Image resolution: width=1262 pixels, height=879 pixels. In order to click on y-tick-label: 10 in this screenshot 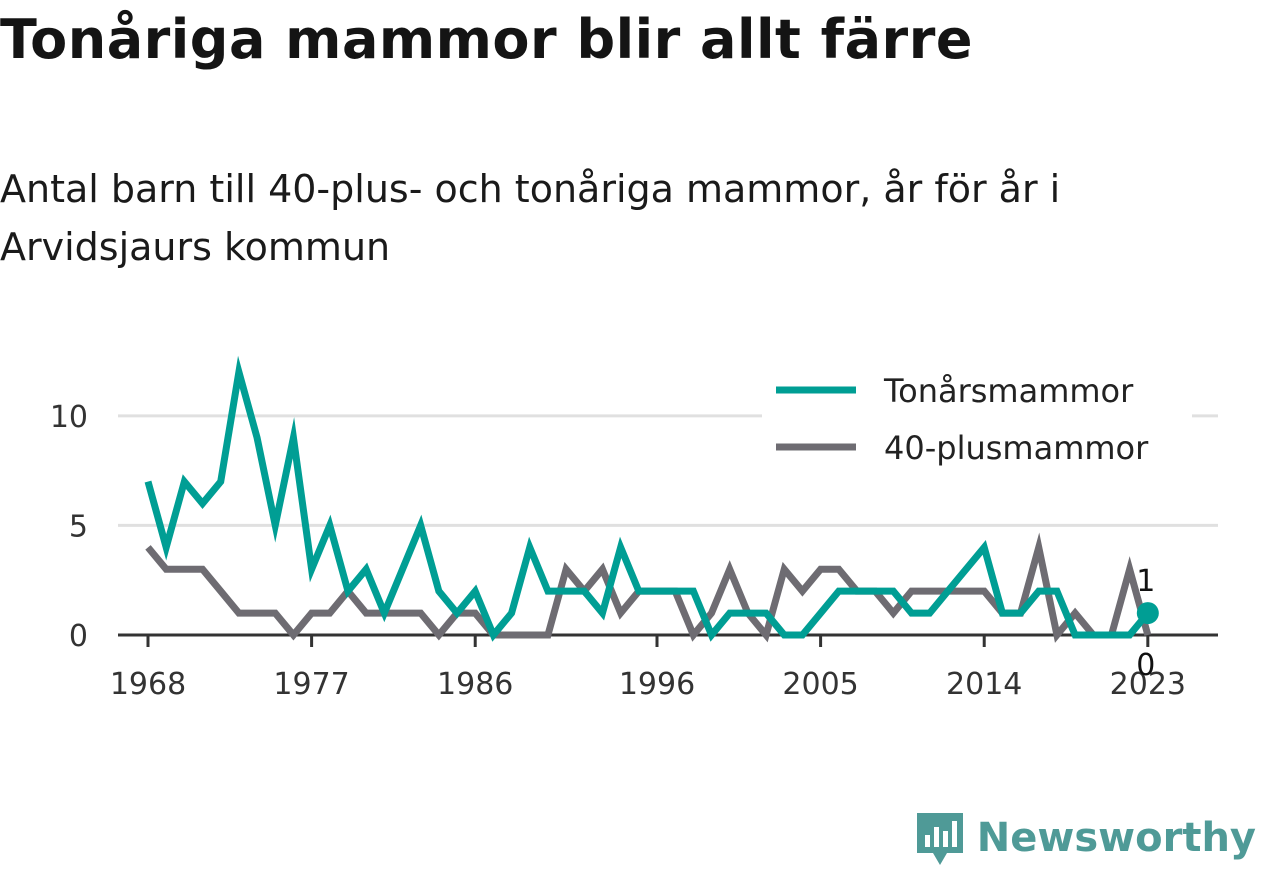, I will do `click(69, 417)`.